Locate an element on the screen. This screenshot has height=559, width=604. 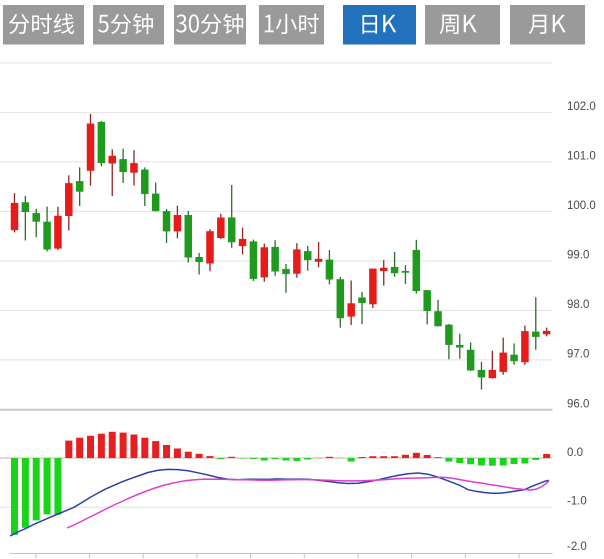
svg-text: 98.0 is located at coordinates (578, 305).